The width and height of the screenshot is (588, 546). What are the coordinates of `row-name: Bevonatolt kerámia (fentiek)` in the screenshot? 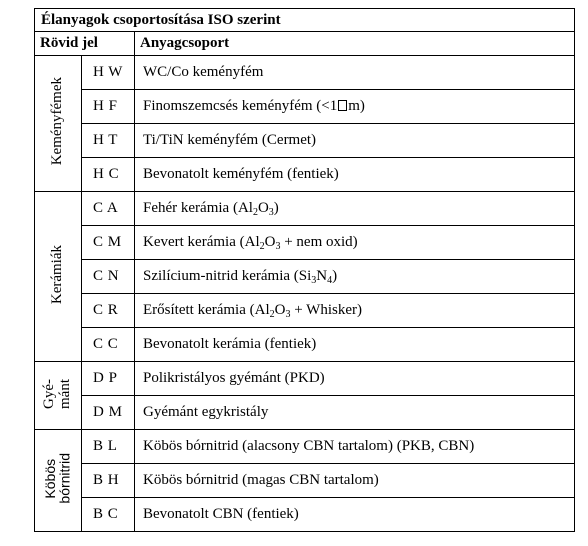 It's located at (354, 344).